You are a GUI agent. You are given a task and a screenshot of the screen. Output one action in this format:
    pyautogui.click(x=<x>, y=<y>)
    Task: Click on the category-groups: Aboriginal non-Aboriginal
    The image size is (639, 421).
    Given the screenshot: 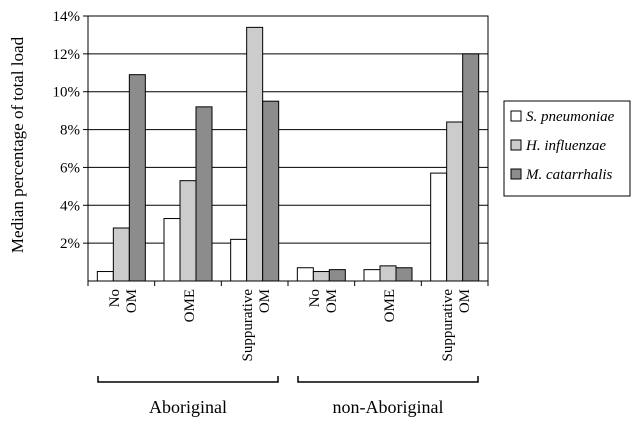 What is the action you would take?
    pyautogui.click(x=288, y=396)
    